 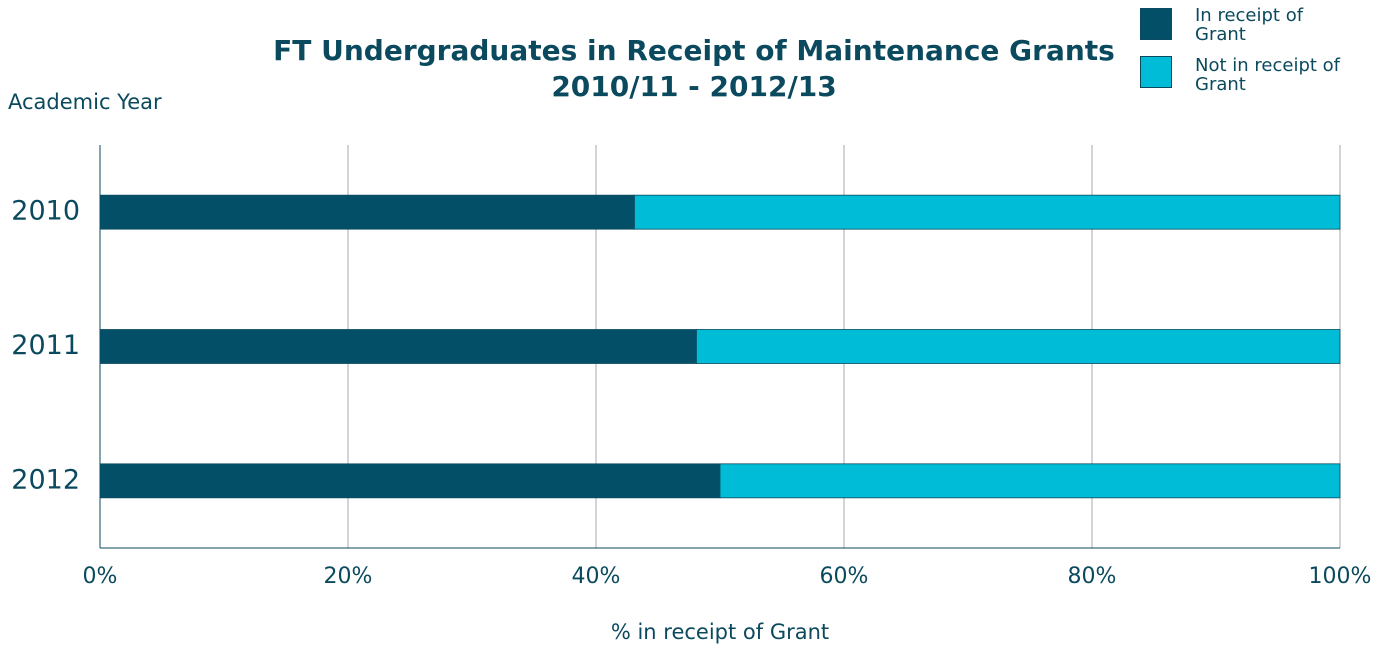 I want to click on x-tick-label: 20%, so click(x=348, y=576).